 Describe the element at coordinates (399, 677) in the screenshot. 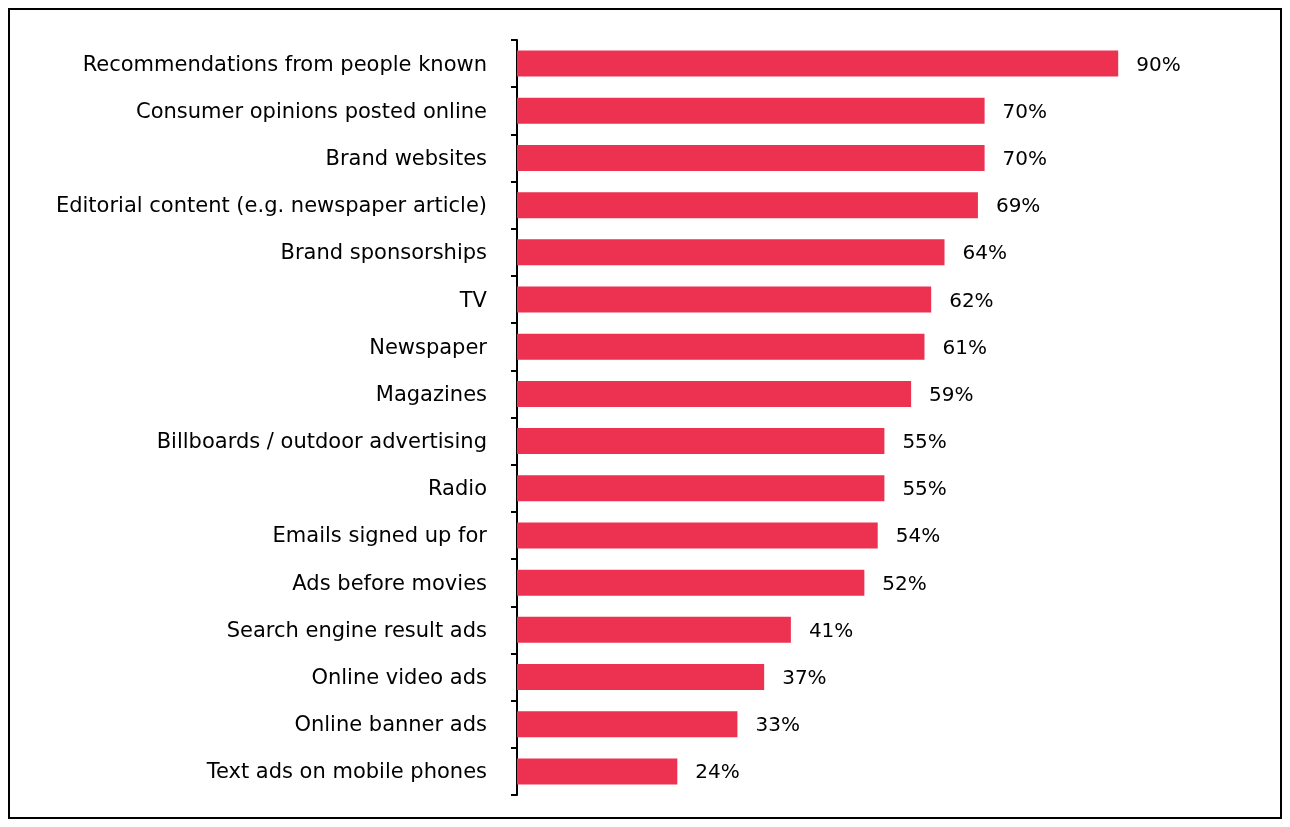

I see `y-tick-label: Online video ads` at that location.